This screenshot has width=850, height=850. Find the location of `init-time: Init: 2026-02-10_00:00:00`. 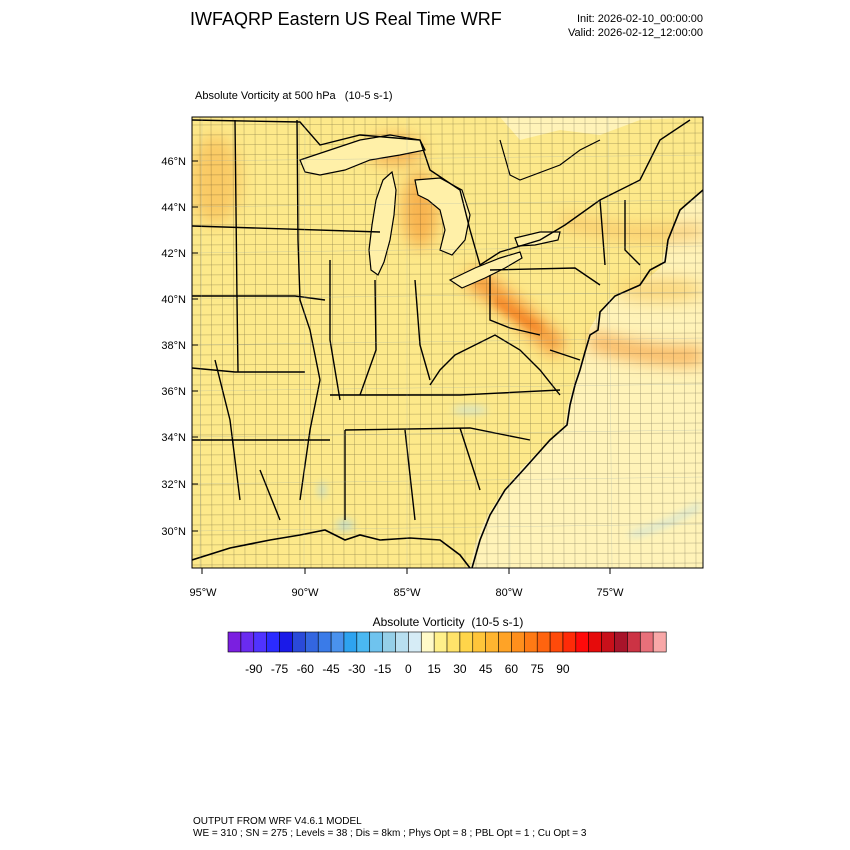

init-time: Init: 2026-02-10_00:00:00 is located at coordinates (640, 19).